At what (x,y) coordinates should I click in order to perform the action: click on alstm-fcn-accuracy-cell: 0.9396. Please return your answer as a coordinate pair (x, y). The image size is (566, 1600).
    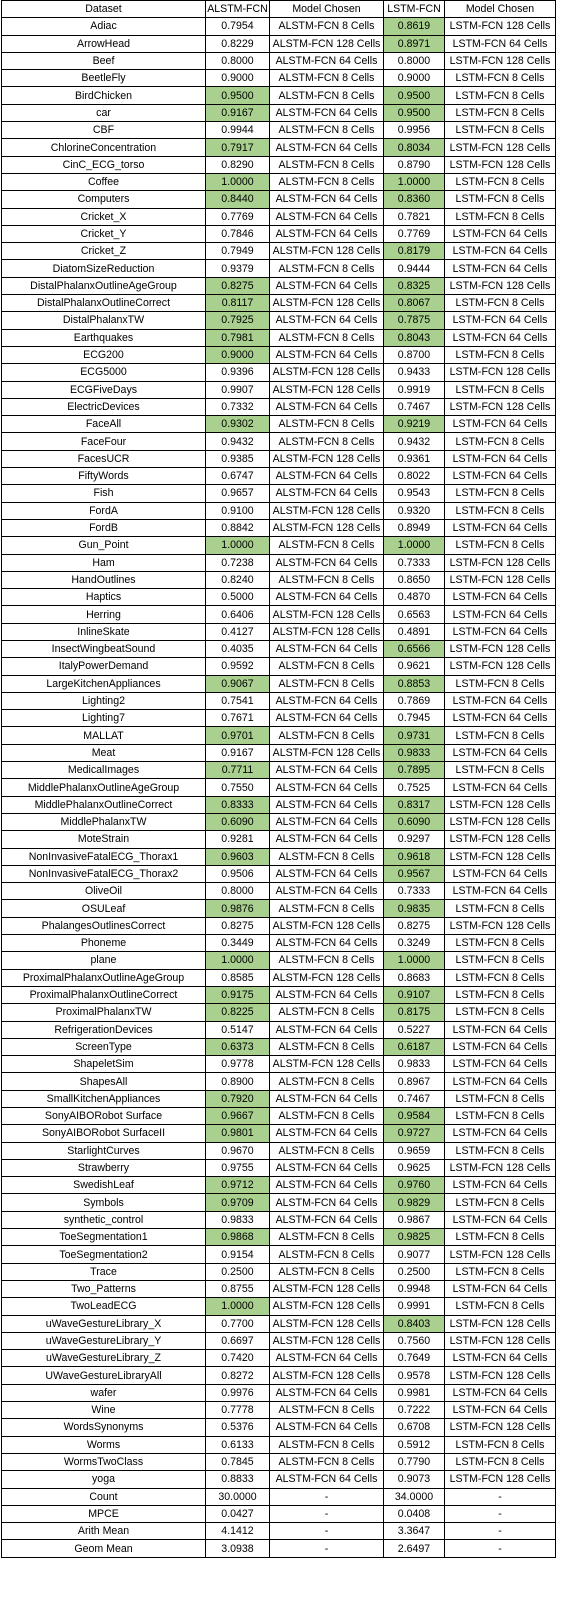
    Looking at the image, I should click on (237, 372).